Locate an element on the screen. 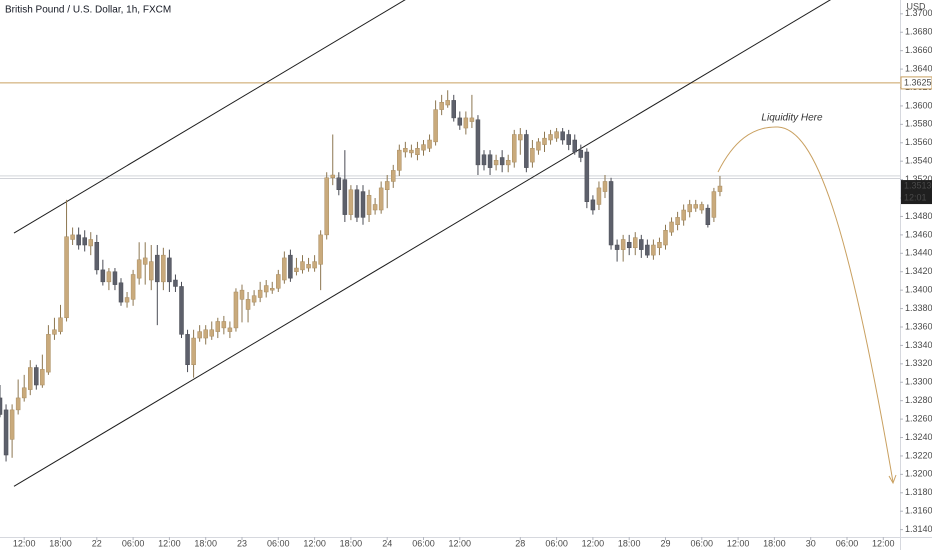 The height and width of the screenshot is (550, 932). y-tick-label: 1.36000 is located at coordinates (918, 105).